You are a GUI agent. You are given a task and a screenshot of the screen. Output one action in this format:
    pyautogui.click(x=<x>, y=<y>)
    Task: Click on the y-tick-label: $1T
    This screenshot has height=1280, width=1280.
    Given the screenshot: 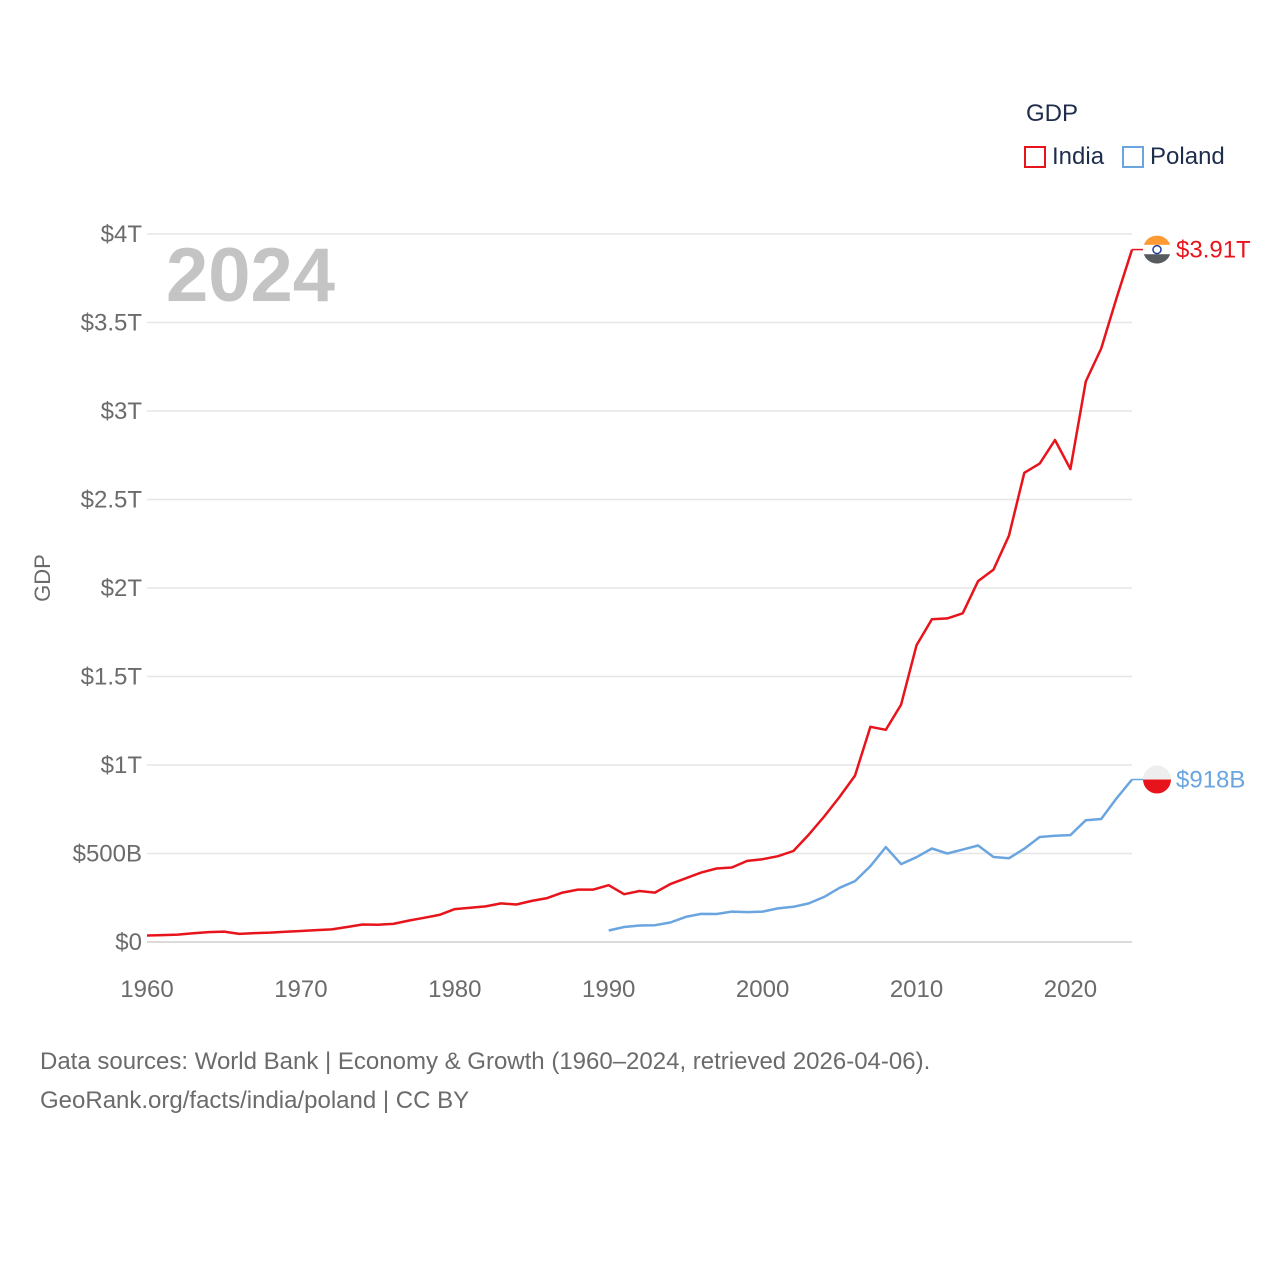 What is the action you would take?
    pyautogui.click(x=122, y=765)
    